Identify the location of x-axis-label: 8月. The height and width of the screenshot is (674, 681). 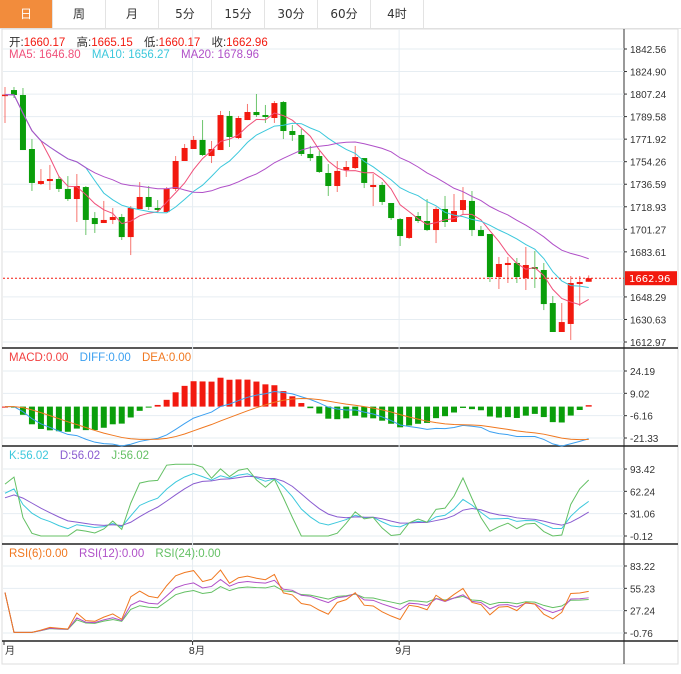
(197, 651).